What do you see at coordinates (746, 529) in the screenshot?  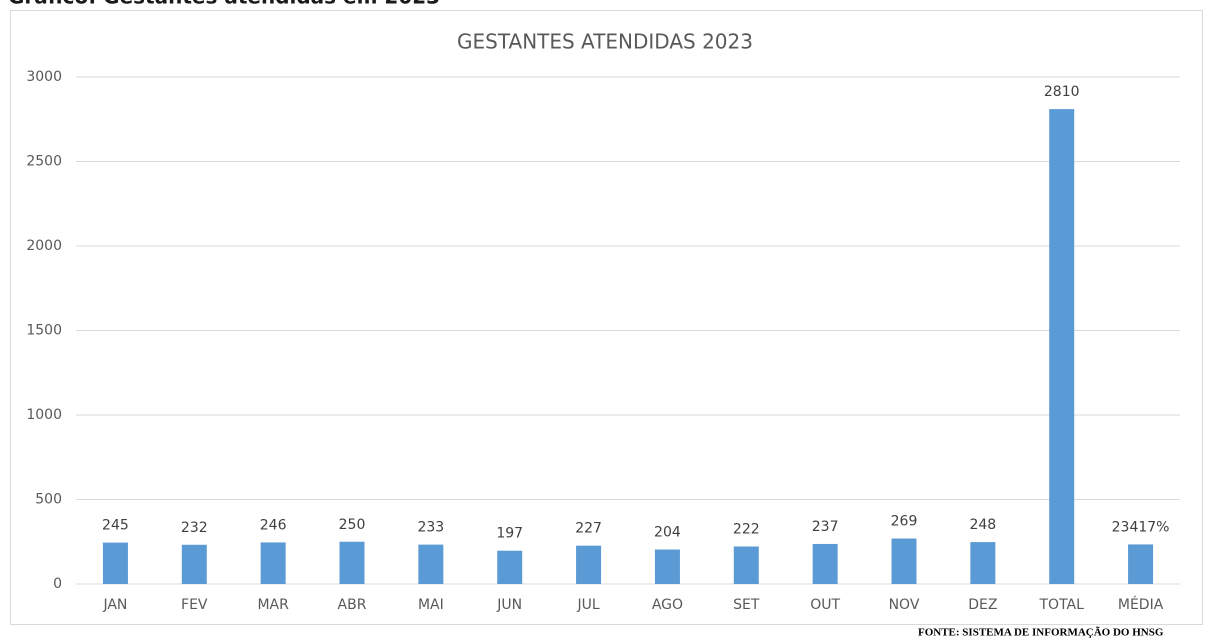 I see `value-label: 222` at bounding box center [746, 529].